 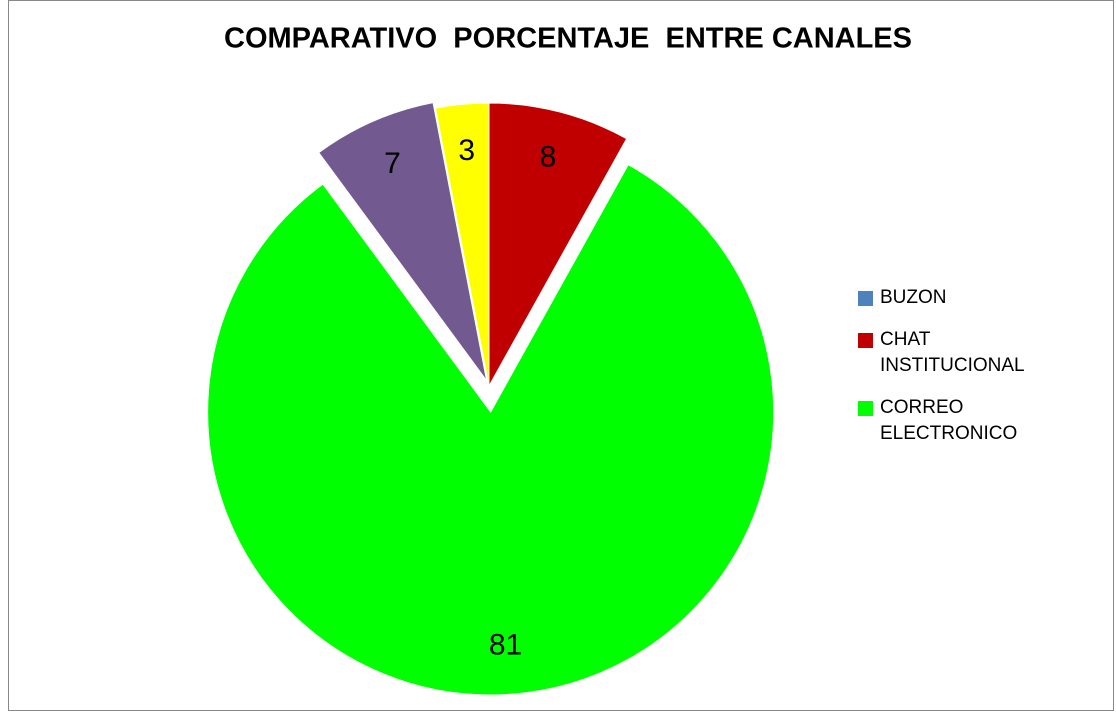 What do you see at coordinates (548, 157) in the screenshot?
I see `data-label: 8` at bounding box center [548, 157].